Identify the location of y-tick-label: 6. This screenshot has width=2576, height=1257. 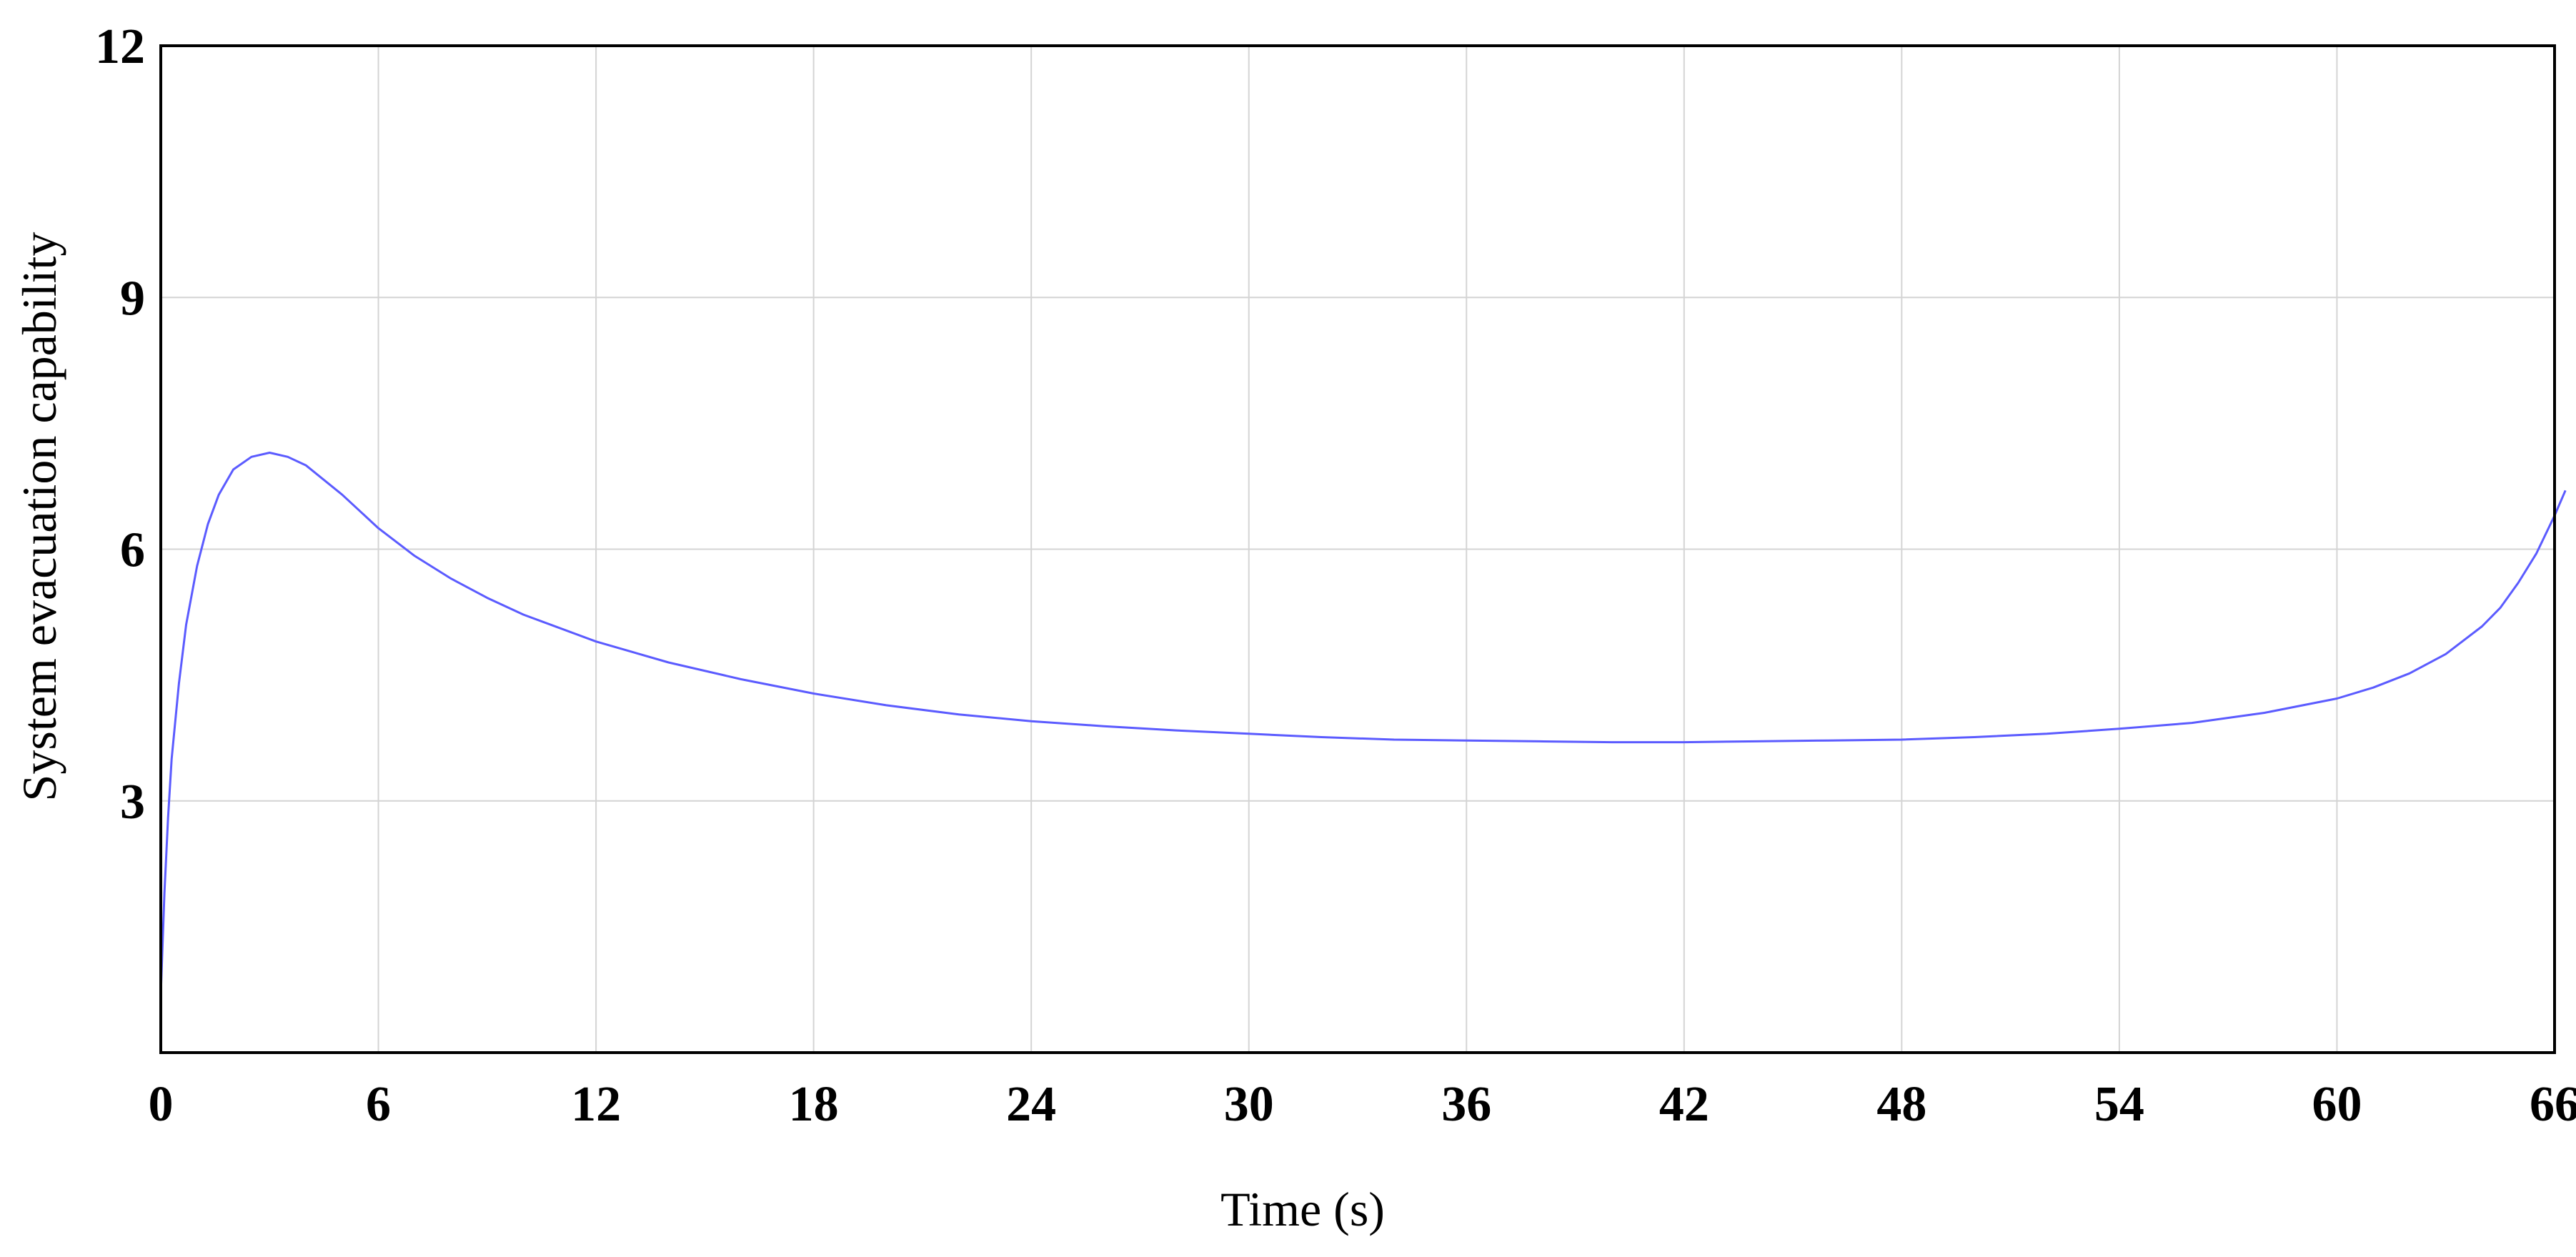
(132, 550).